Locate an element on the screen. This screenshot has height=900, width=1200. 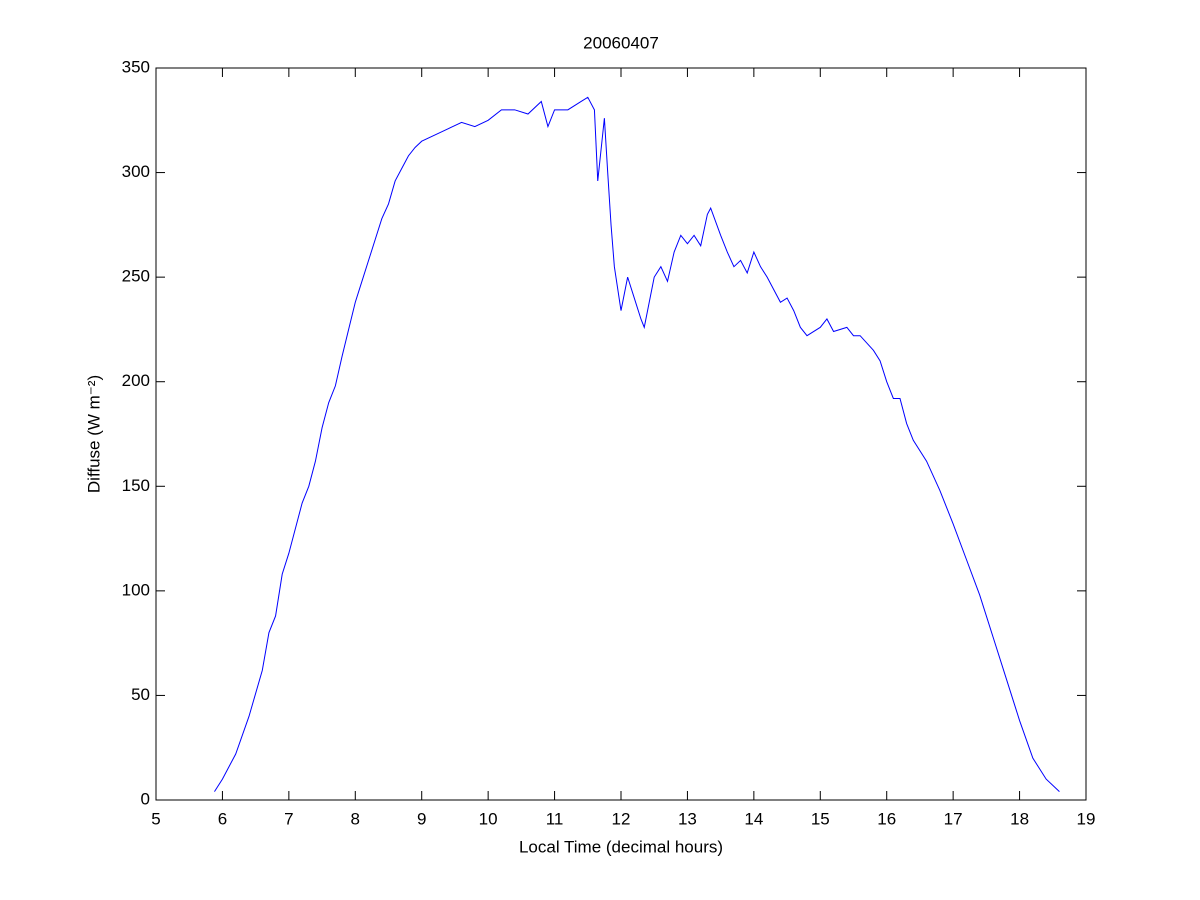
x-tick-label: 6 is located at coordinates (222, 818).